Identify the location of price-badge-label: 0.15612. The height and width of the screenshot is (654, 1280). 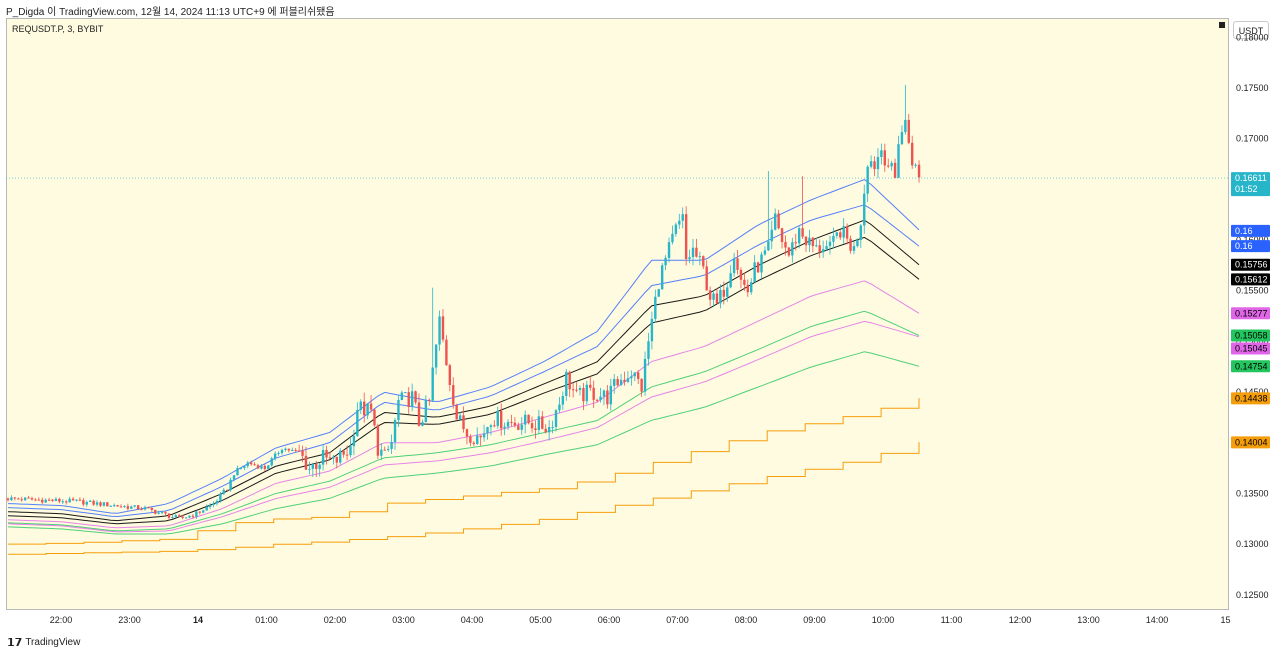
(1251, 279).